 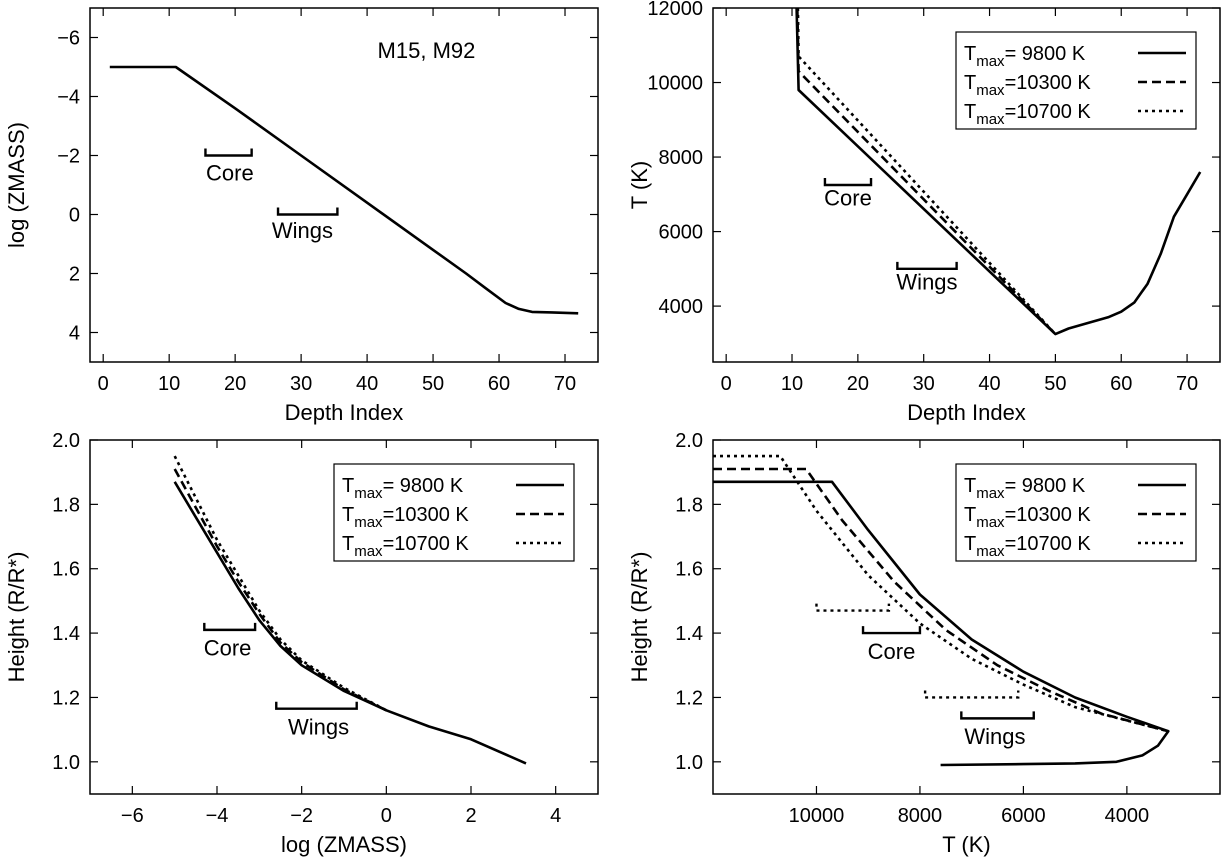 What do you see at coordinates (1127, 816) in the screenshot?
I see `x-tick-label: 4000` at bounding box center [1127, 816].